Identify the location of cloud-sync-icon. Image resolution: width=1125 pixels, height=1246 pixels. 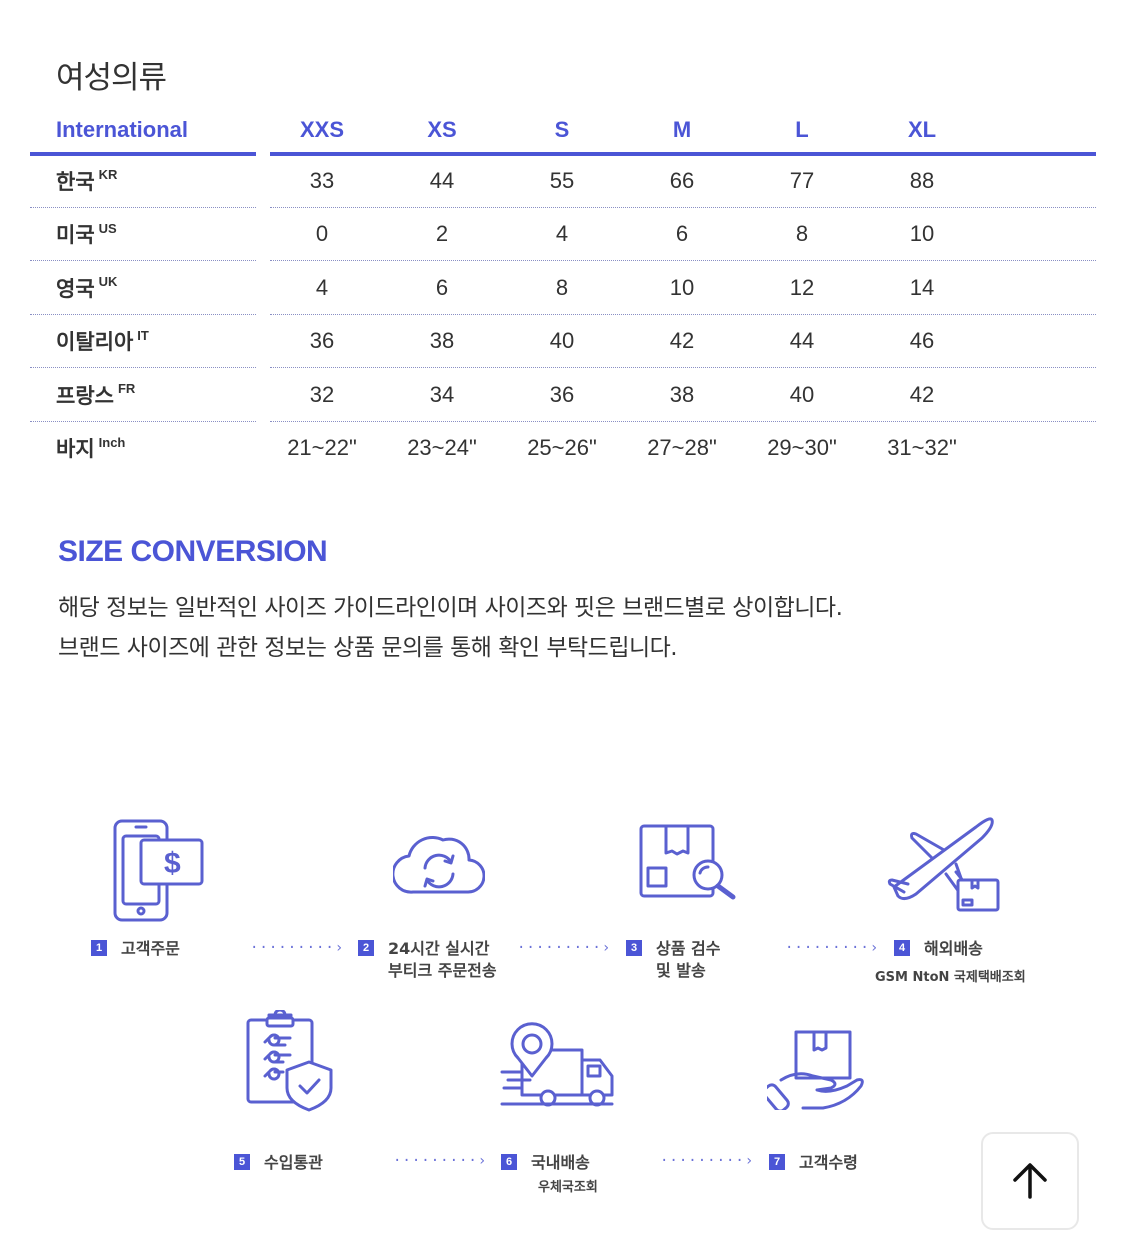
(439, 862).